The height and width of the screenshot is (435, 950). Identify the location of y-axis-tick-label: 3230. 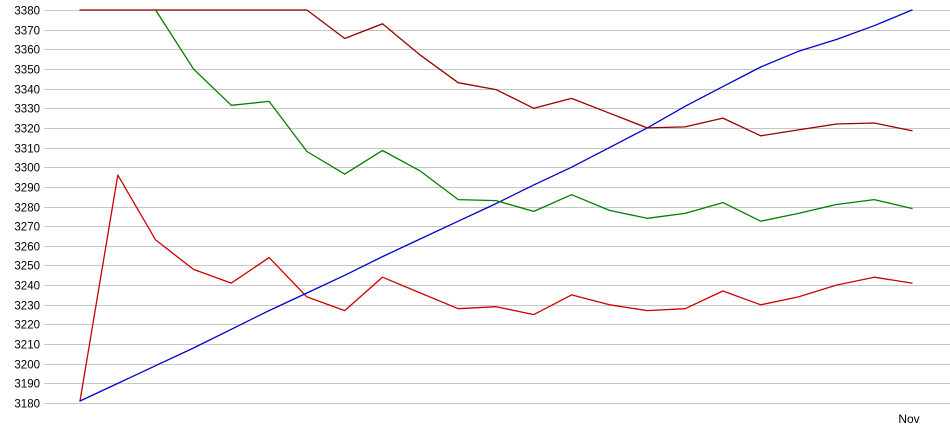
(27, 307).